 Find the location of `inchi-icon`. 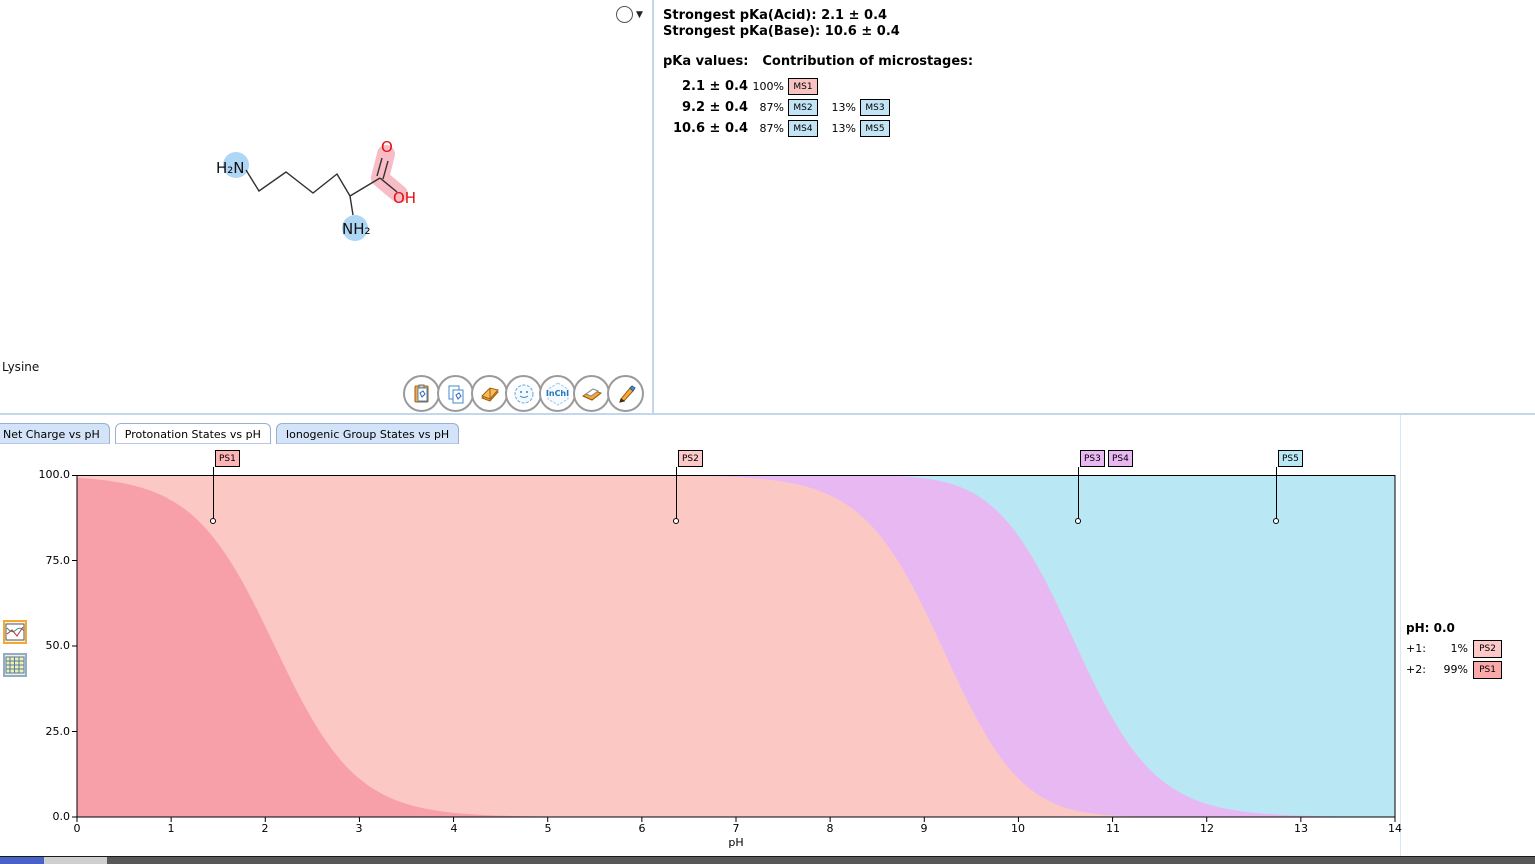

inchi-icon is located at coordinates (557, 393).